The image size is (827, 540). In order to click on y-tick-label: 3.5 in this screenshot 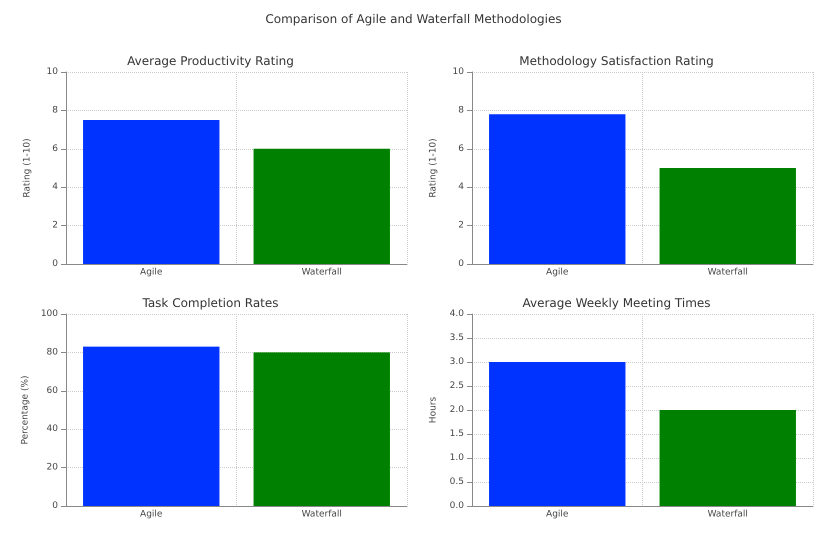, I will do `click(457, 338)`.